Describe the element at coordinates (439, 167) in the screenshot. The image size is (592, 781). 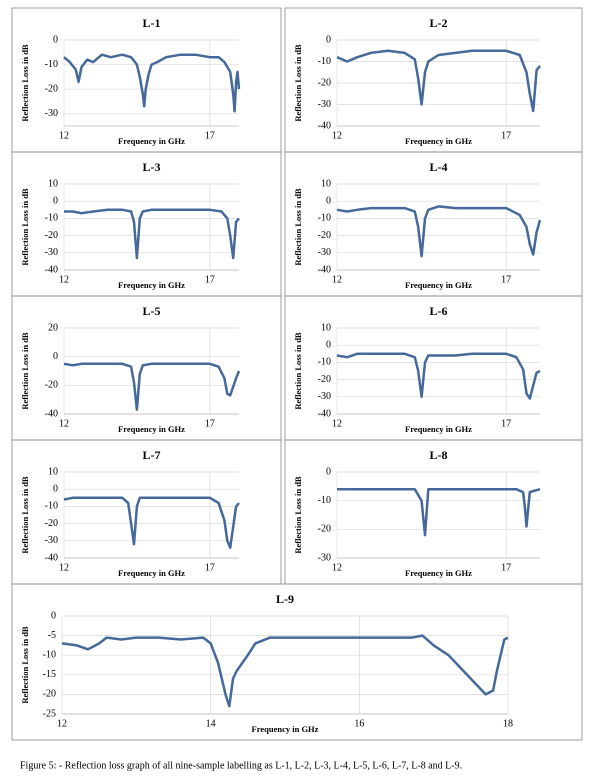
I see `chart-title: L-4` at that location.